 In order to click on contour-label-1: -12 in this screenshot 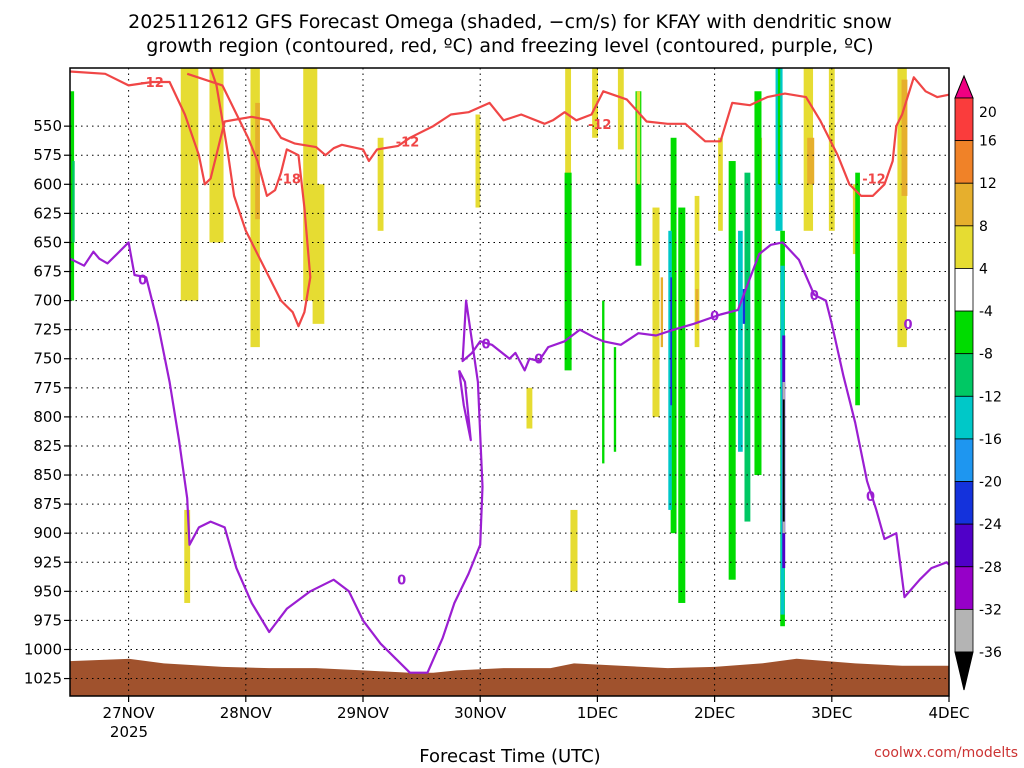, I will do `click(408, 142)`.